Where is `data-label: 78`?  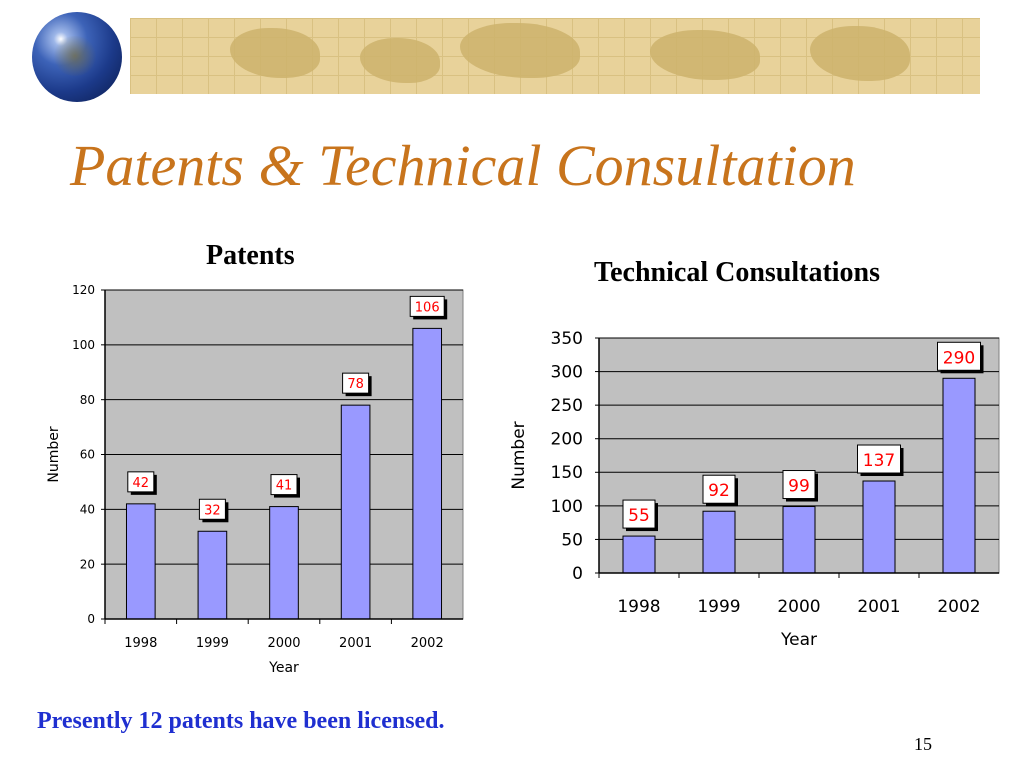
data-label: 78 is located at coordinates (355, 384).